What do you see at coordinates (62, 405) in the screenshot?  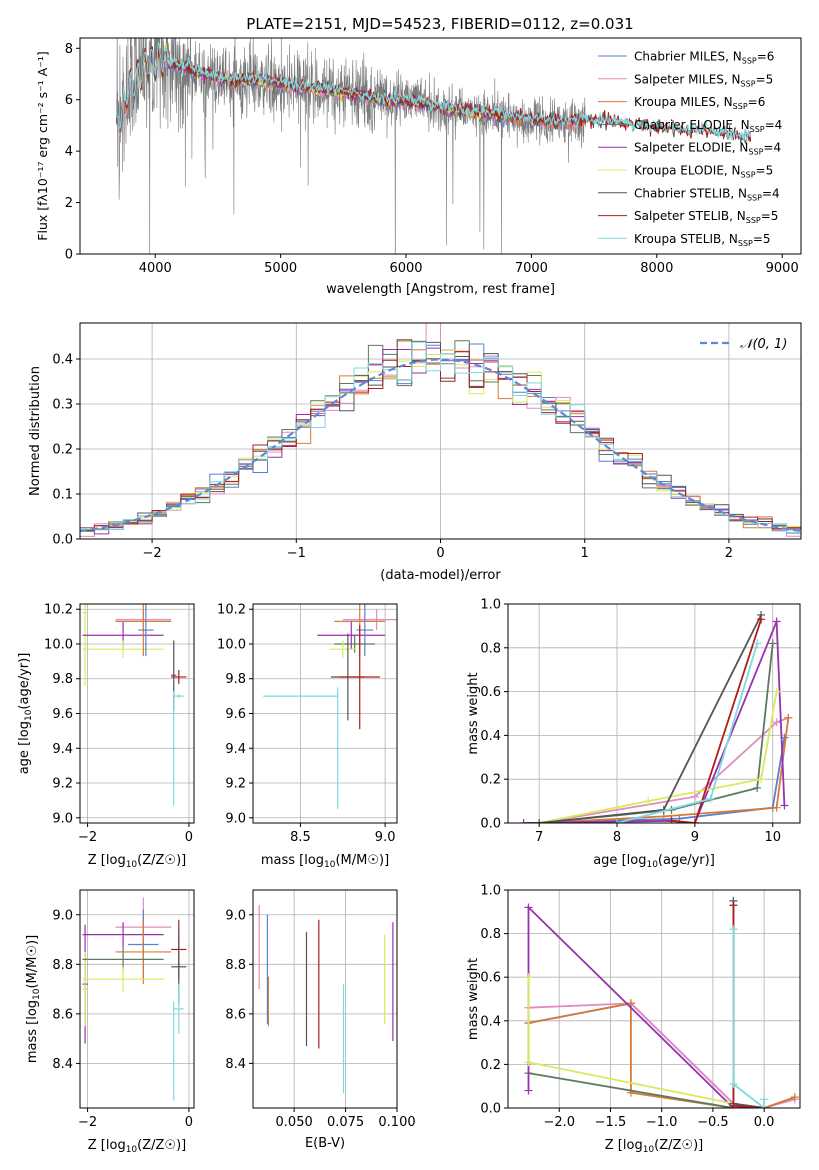 I see `y-tick-label: 0.3` at bounding box center [62, 405].